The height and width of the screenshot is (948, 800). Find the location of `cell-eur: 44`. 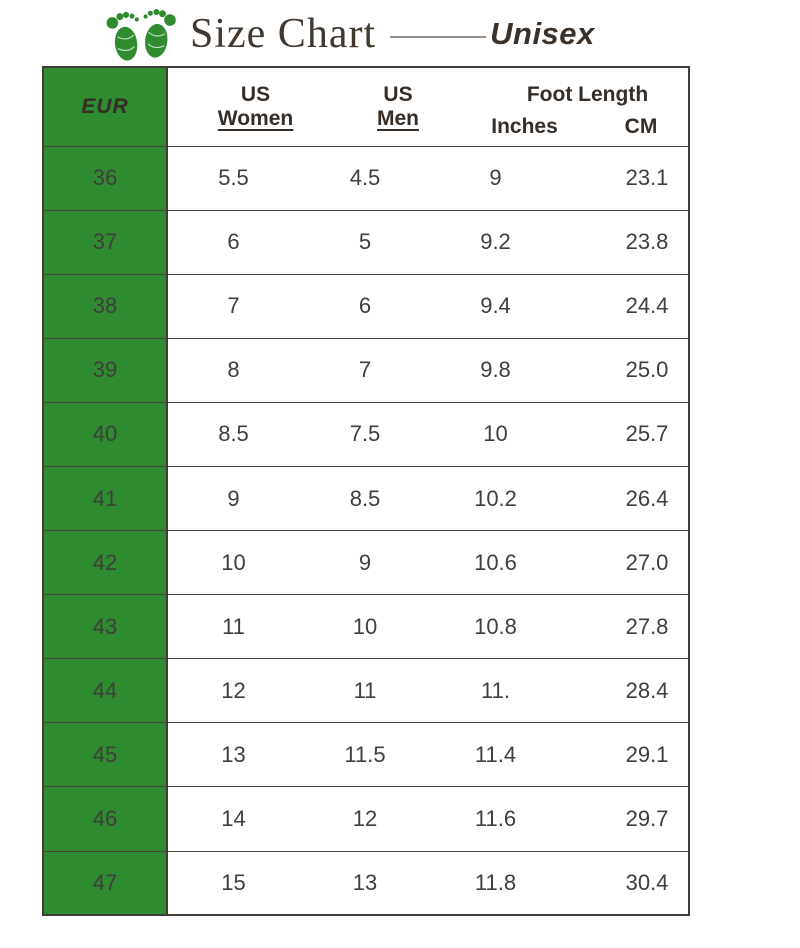

cell-eur: 44 is located at coordinates (105, 690).